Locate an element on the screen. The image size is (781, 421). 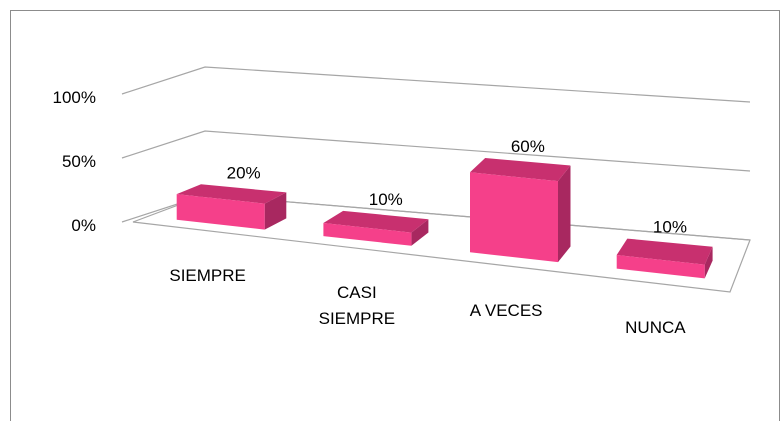
y-tick-label: 0% is located at coordinates (83, 225).